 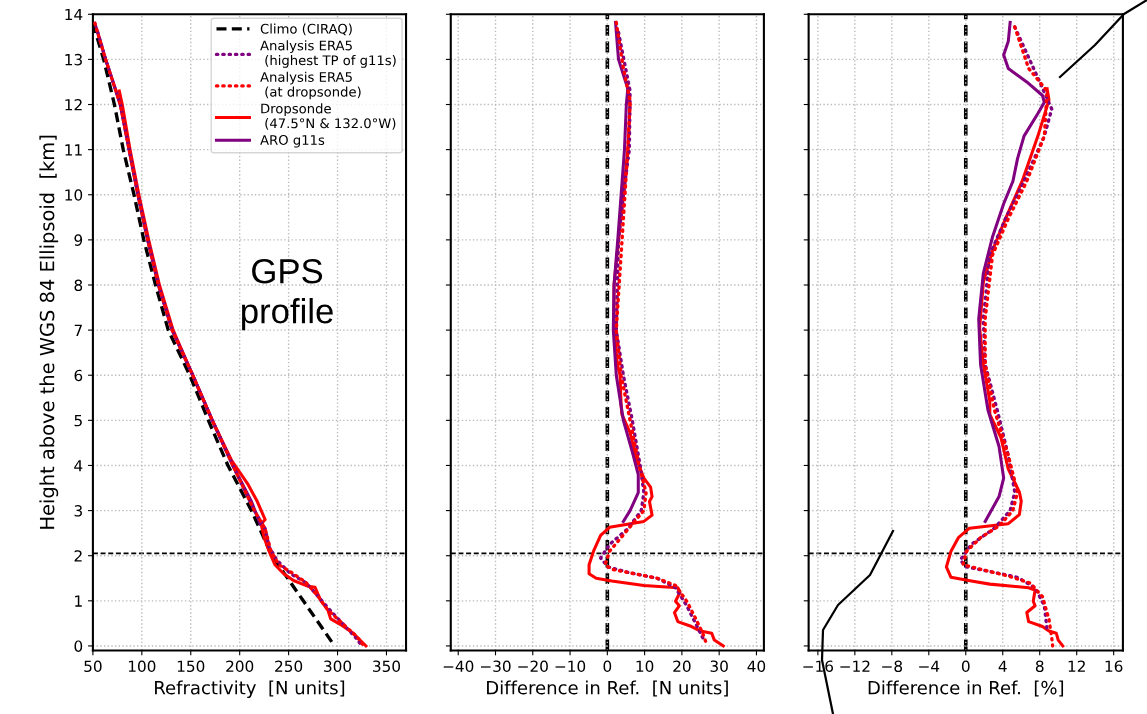 What do you see at coordinates (74, 195) in the screenshot?
I see `y-tick-label: 10` at bounding box center [74, 195].